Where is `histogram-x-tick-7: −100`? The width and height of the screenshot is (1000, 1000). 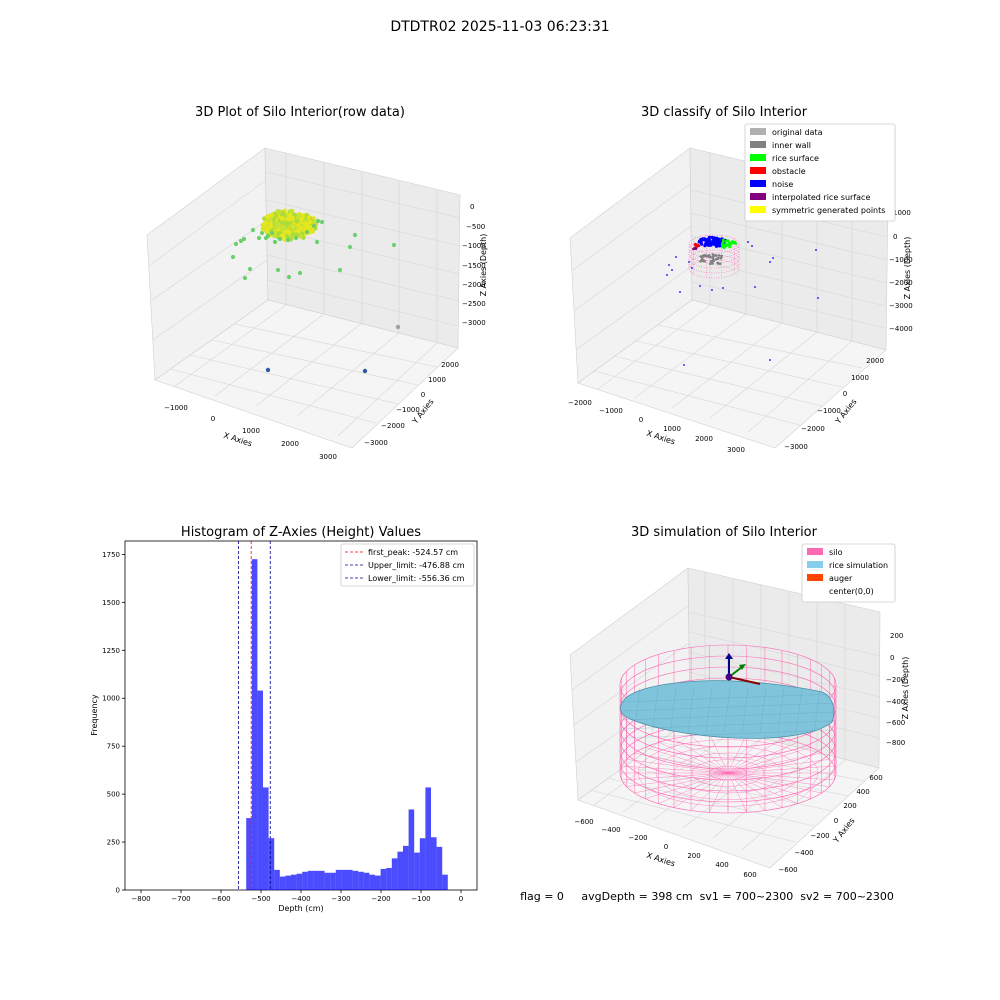 histogram-x-tick-7: −100 is located at coordinates (420, 899).